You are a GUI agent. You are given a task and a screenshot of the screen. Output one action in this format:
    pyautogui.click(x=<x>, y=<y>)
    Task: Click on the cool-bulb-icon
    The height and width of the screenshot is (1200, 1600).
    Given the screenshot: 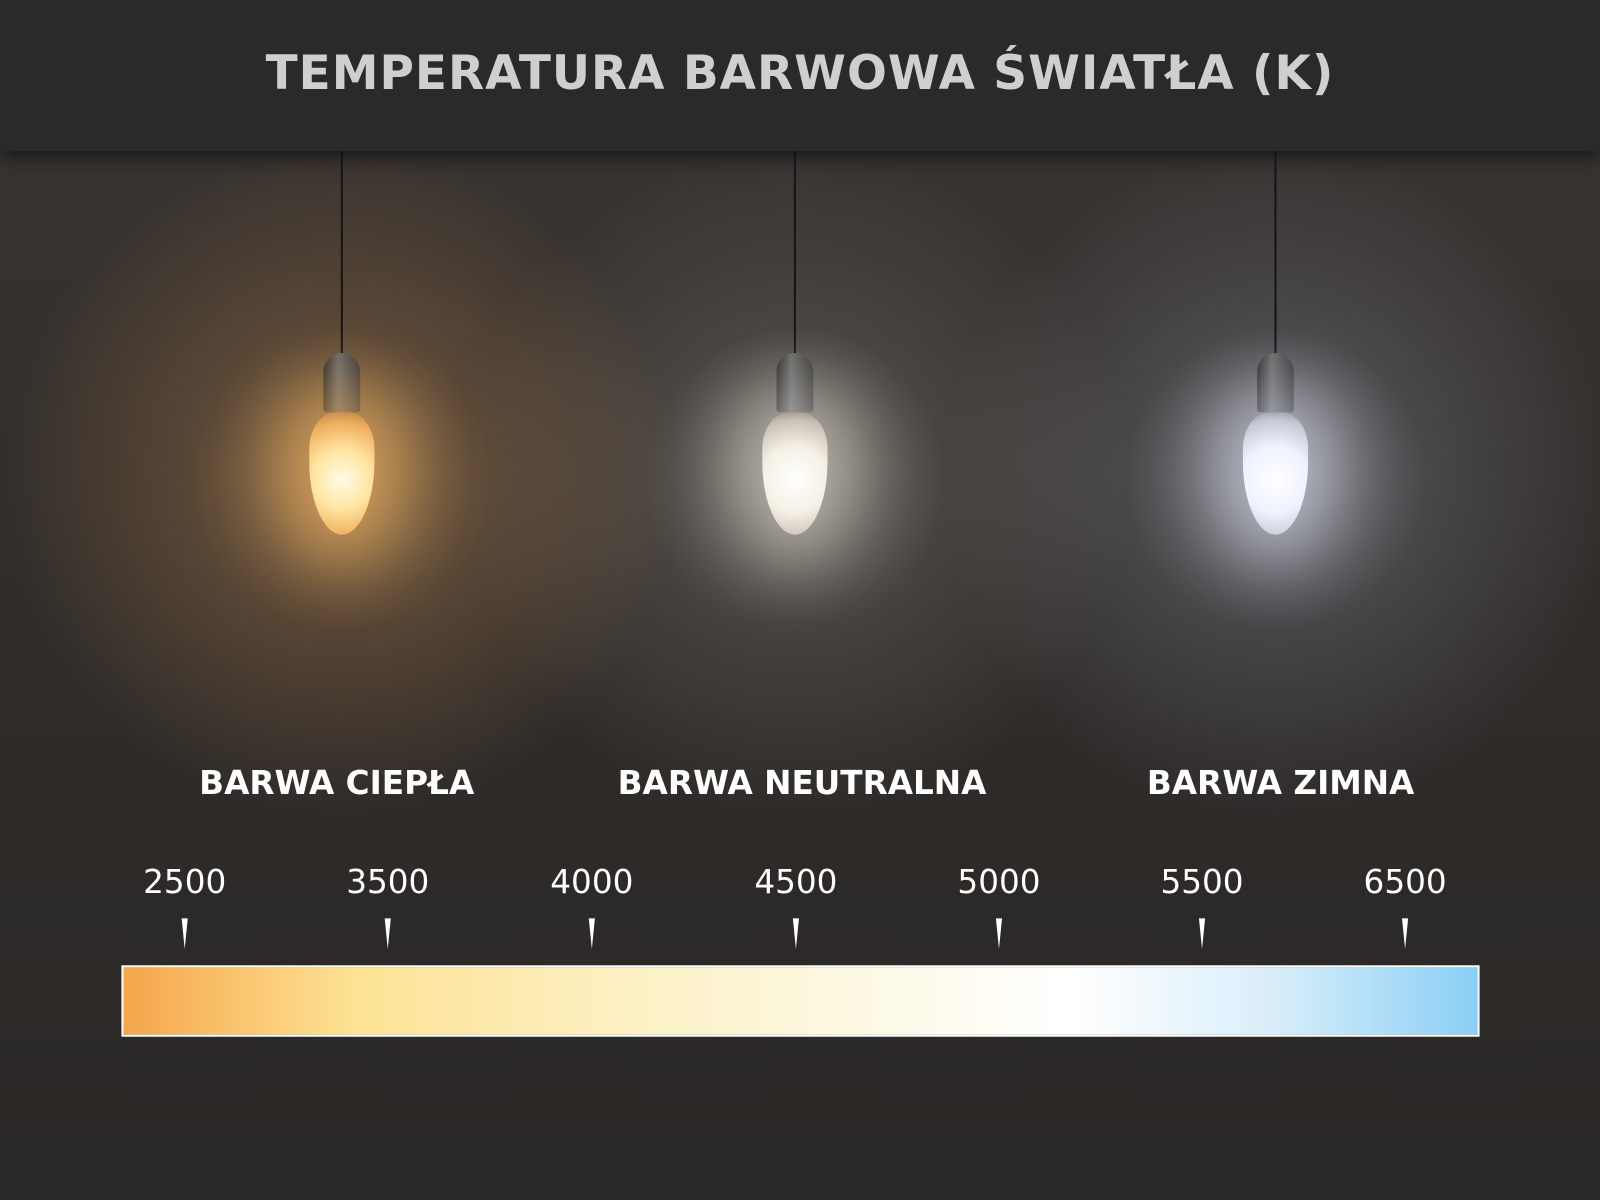 What is the action you would take?
    pyautogui.click(x=1275, y=473)
    